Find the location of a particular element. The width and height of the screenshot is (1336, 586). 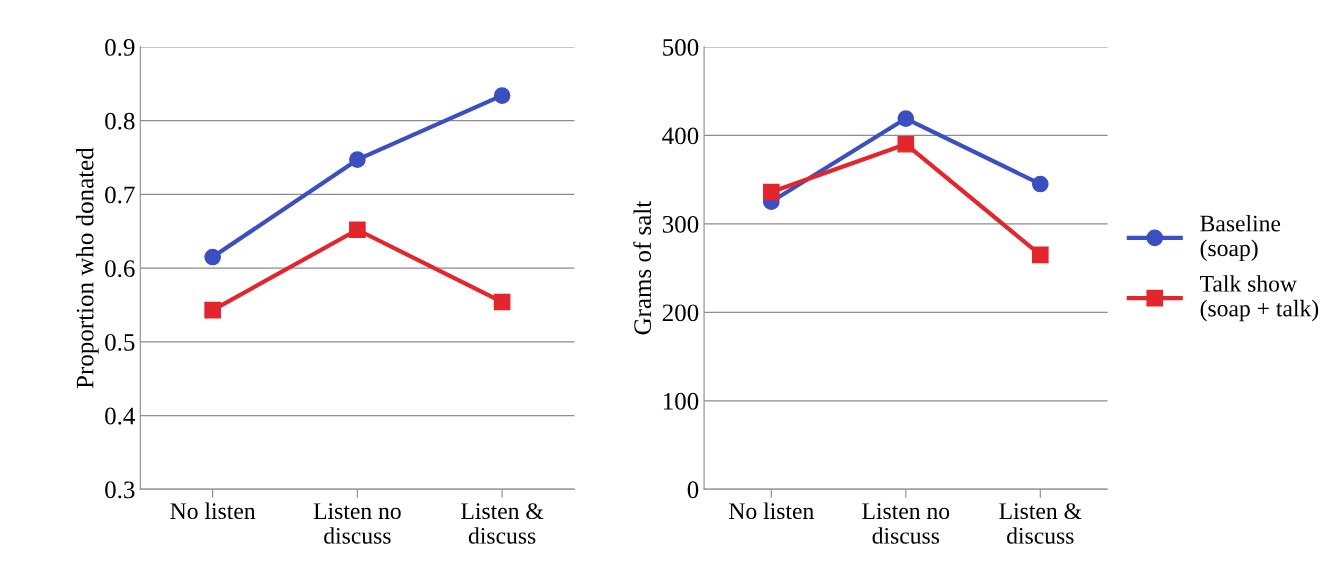

y-axis-title: Proportion who donated is located at coordinates (87, 268).